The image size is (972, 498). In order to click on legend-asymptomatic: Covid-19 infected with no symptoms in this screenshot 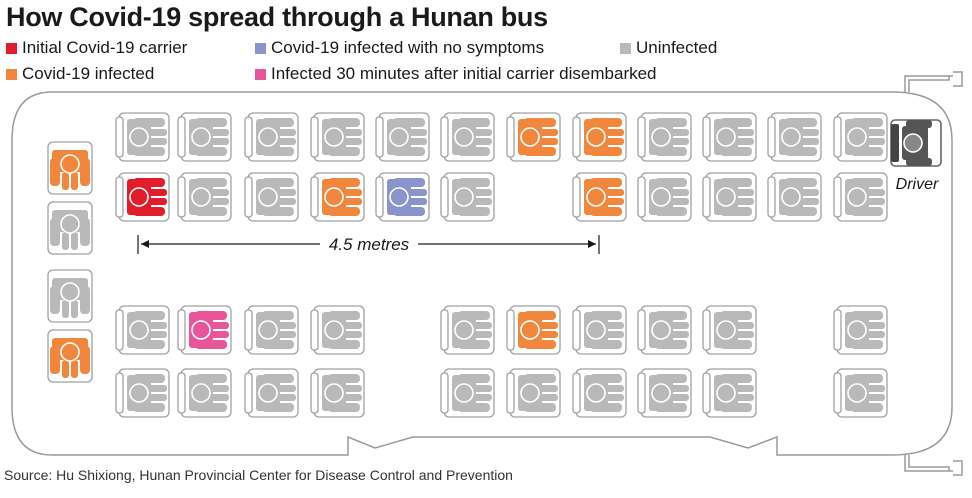, I will do `click(399, 48)`.